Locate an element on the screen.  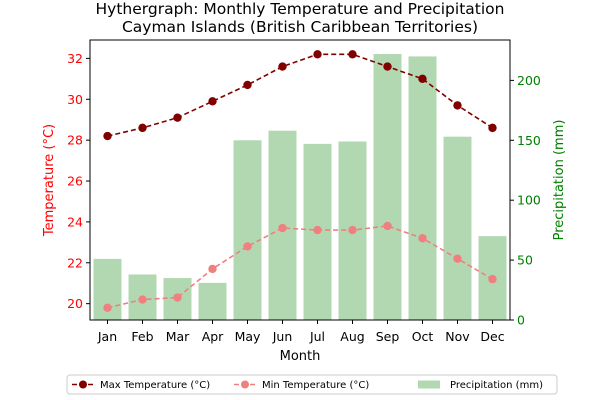
min-temp-point-may is located at coordinates (247, 246).